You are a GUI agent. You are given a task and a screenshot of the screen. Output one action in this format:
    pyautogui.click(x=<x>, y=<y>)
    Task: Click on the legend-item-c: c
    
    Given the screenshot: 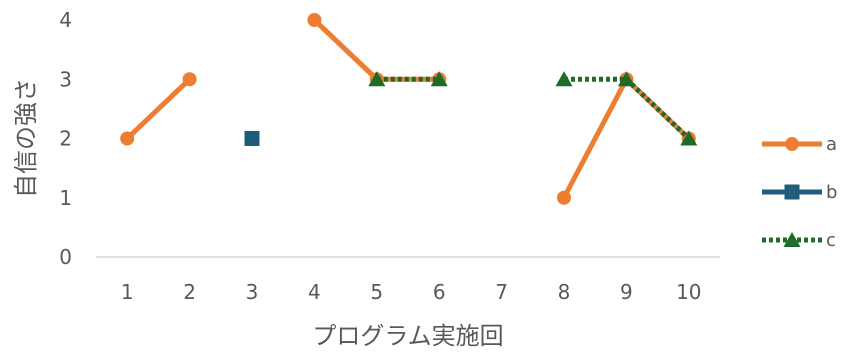 What is the action you would take?
    pyautogui.click(x=799, y=240)
    